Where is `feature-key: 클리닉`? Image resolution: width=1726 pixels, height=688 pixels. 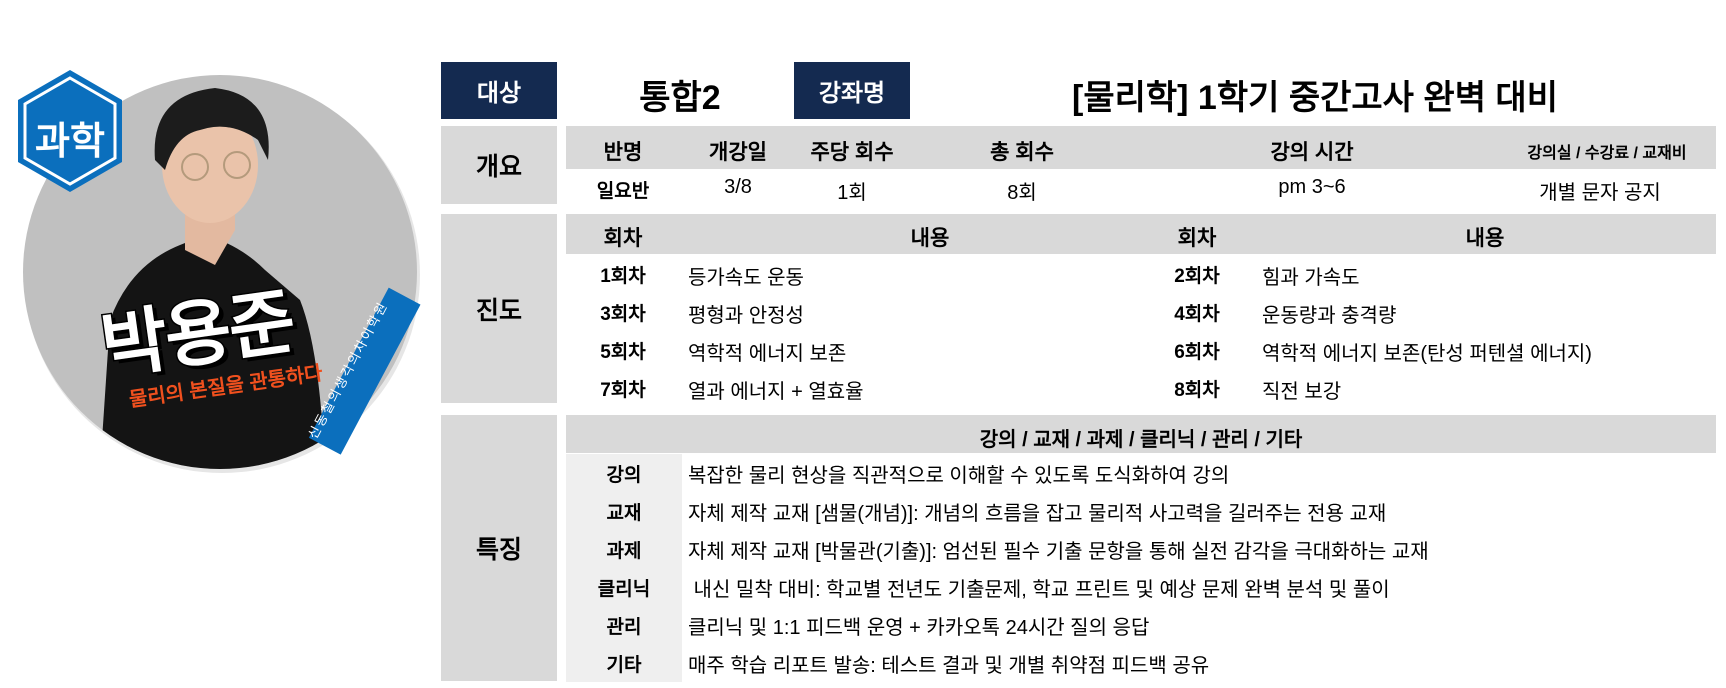 feature-key: 클리닉 is located at coordinates (624, 587).